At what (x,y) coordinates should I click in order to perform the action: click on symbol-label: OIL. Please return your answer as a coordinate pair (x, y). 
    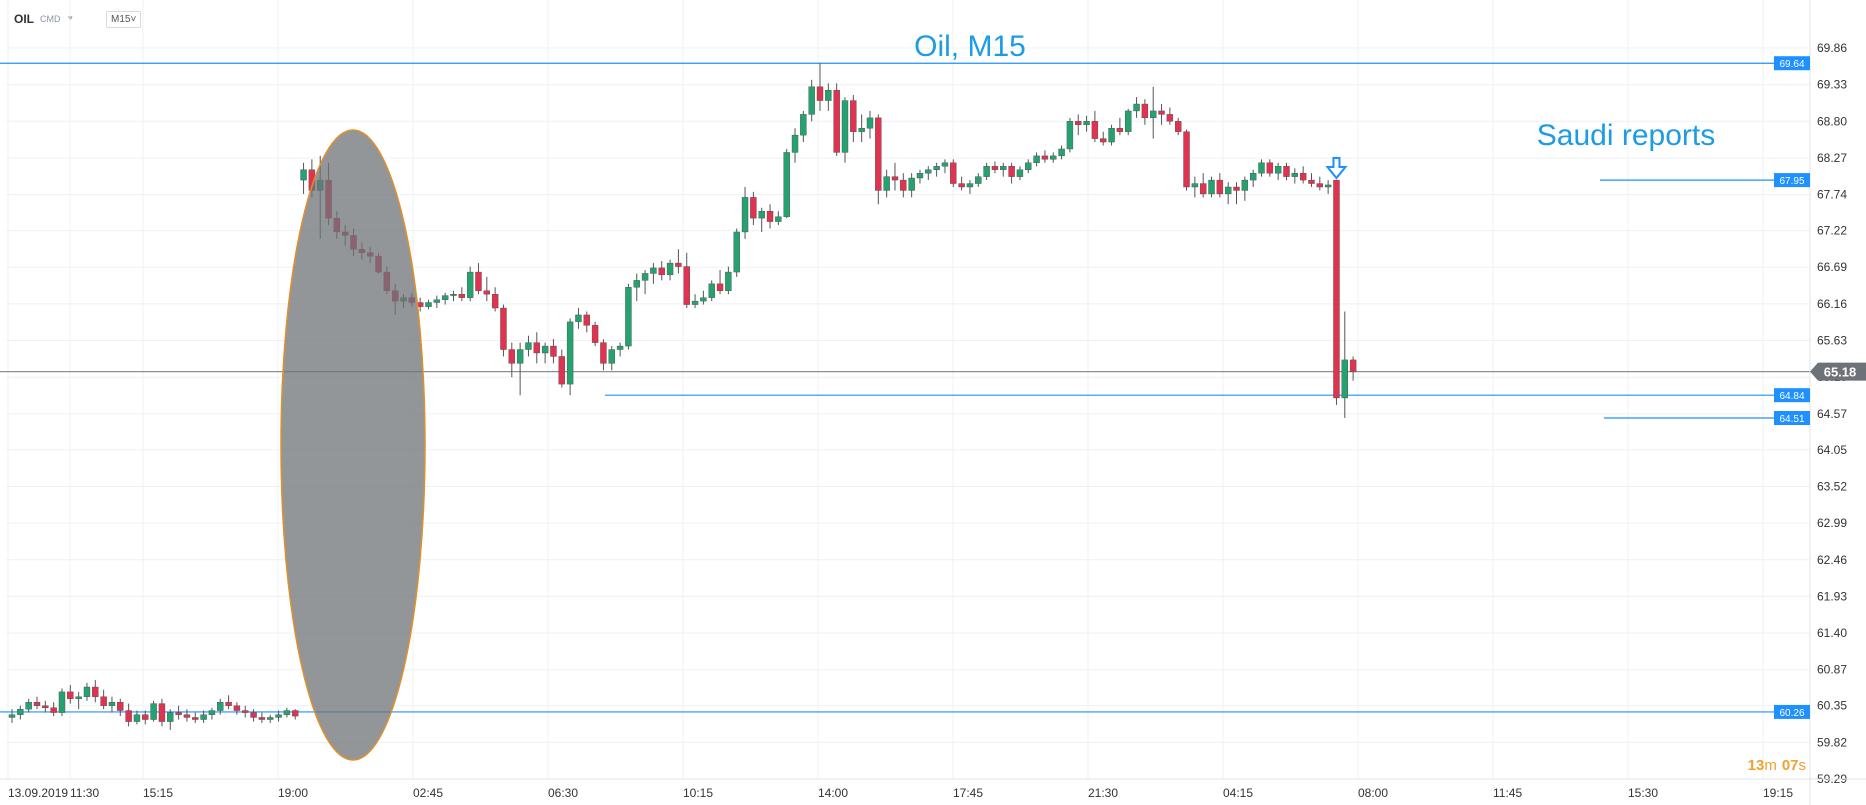
    Looking at the image, I should click on (24, 19).